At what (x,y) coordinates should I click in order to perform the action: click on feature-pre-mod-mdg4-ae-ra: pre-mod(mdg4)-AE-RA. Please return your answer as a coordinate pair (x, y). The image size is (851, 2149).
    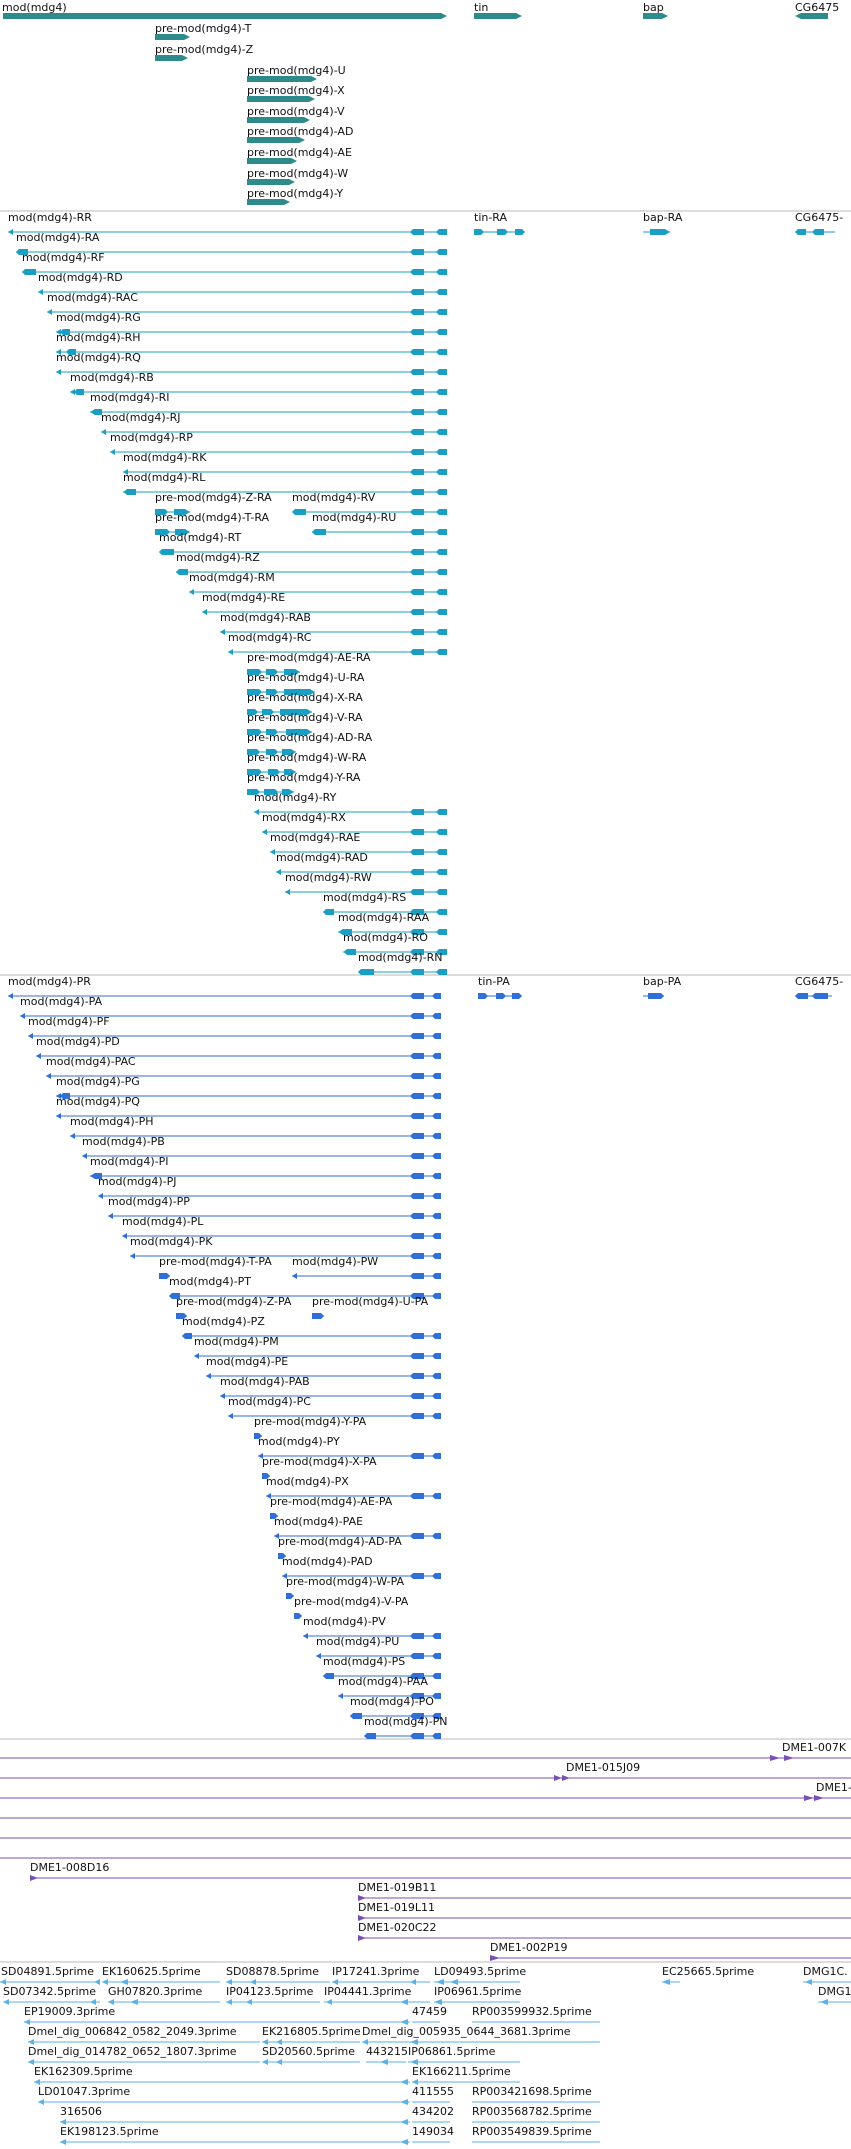
    Looking at the image, I should click on (309, 663).